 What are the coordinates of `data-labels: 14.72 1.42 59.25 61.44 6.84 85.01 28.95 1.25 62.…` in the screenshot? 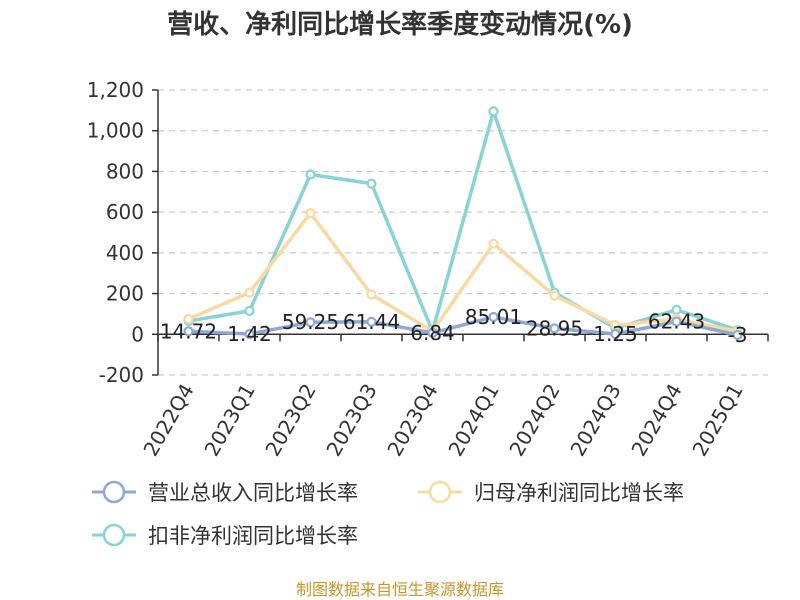 It's located at (454, 326).